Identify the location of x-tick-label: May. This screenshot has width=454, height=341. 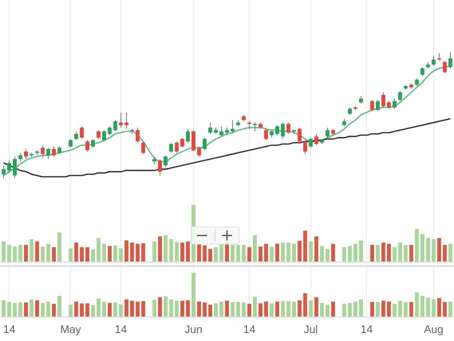
(71, 330).